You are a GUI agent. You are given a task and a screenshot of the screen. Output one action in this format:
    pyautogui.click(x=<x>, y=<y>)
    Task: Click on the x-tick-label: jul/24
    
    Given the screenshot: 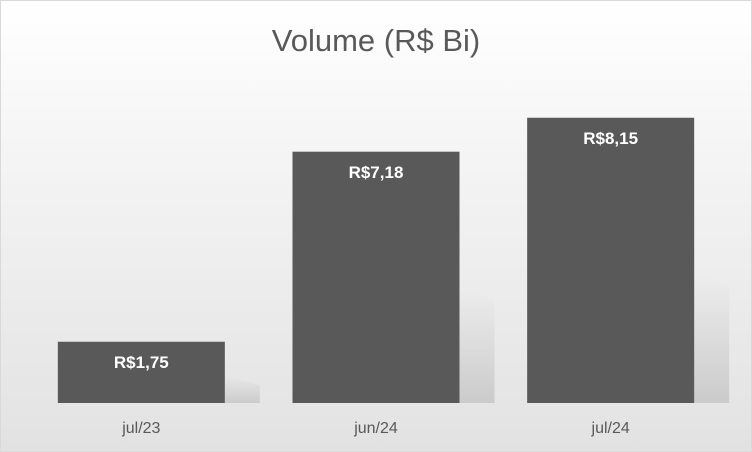 What is the action you would take?
    pyautogui.click(x=610, y=428)
    